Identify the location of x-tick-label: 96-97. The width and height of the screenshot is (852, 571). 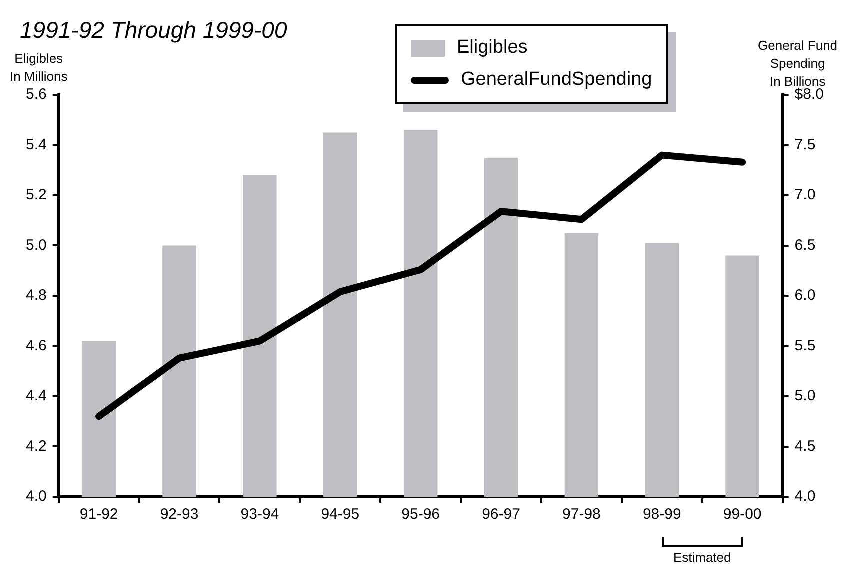
(501, 515).